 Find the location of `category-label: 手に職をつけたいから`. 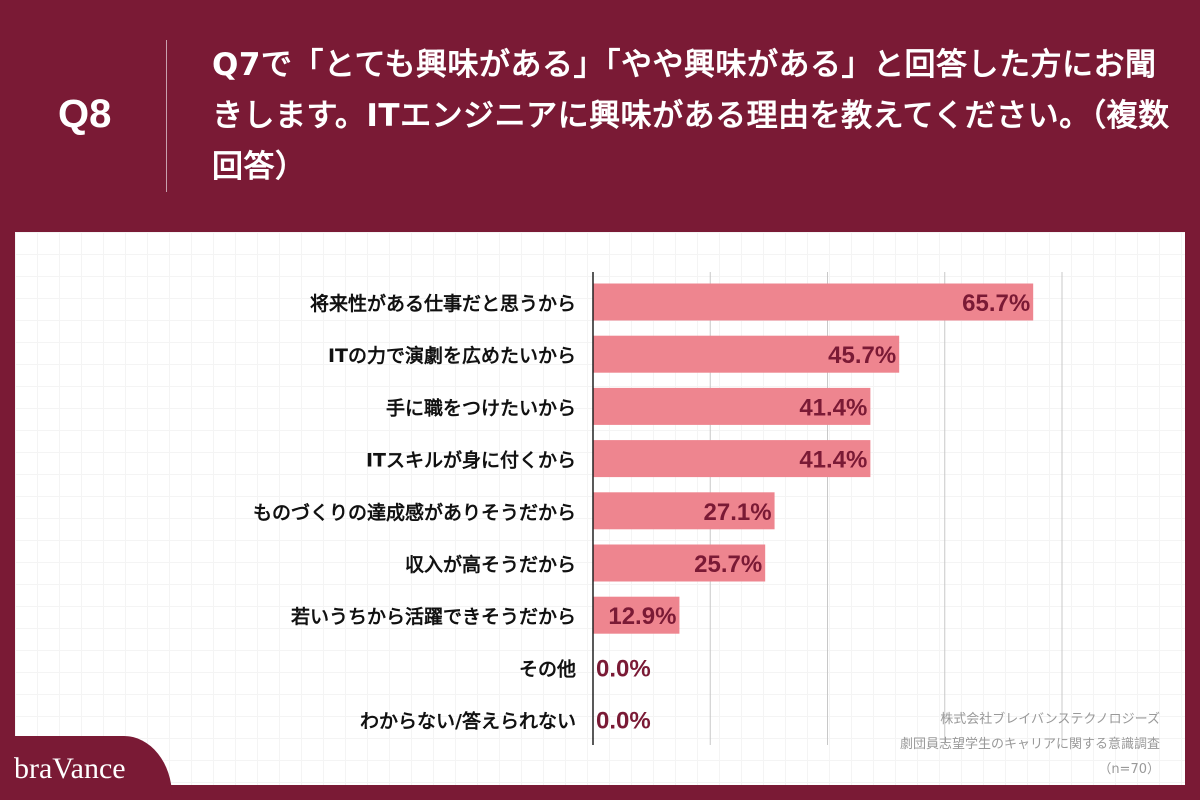

category-label: 手に職をつけたいから is located at coordinates (481, 407).